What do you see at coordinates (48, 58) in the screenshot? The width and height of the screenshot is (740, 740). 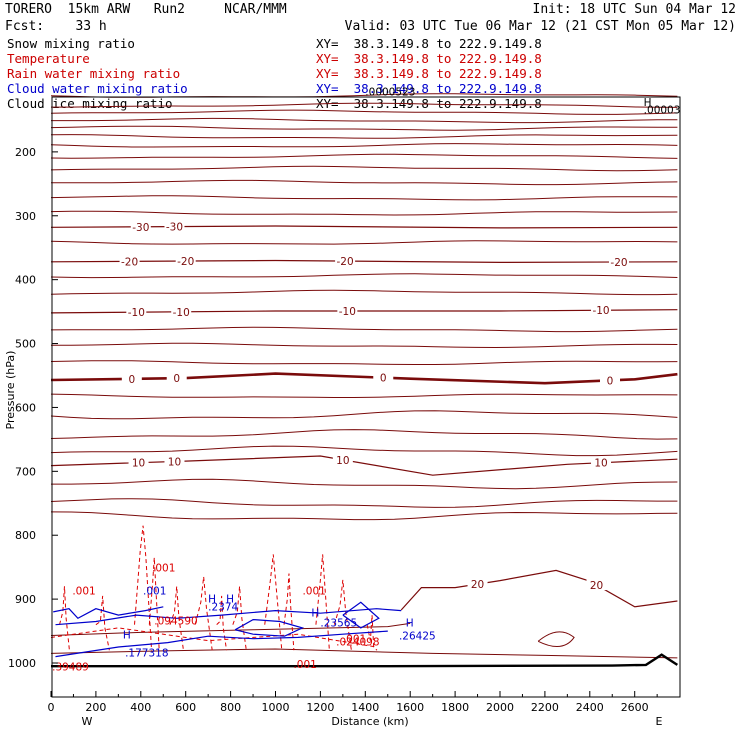 I see `legend-field-name: Temperature` at bounding box center [48, 58].